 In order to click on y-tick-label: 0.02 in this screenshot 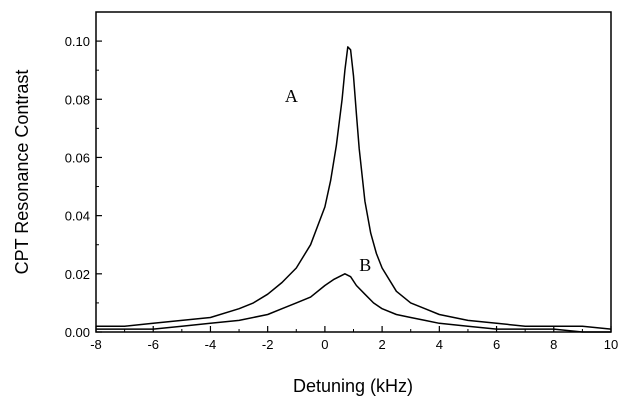, I will do `click(77, 274)`.